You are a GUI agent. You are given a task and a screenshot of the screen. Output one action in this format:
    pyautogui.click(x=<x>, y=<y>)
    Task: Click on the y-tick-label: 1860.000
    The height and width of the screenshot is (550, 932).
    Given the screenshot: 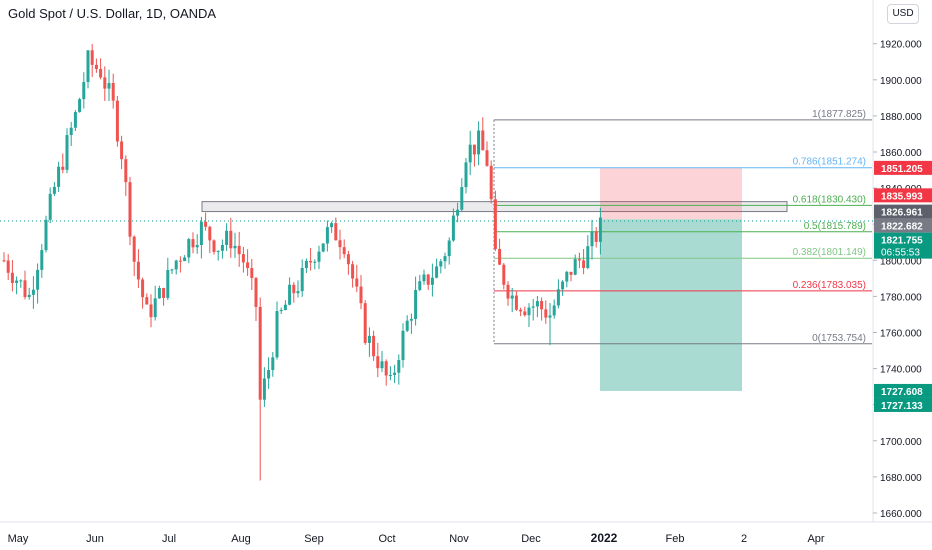 What is the action you would take?
    pyautogui.click(x=901, y=153)
    